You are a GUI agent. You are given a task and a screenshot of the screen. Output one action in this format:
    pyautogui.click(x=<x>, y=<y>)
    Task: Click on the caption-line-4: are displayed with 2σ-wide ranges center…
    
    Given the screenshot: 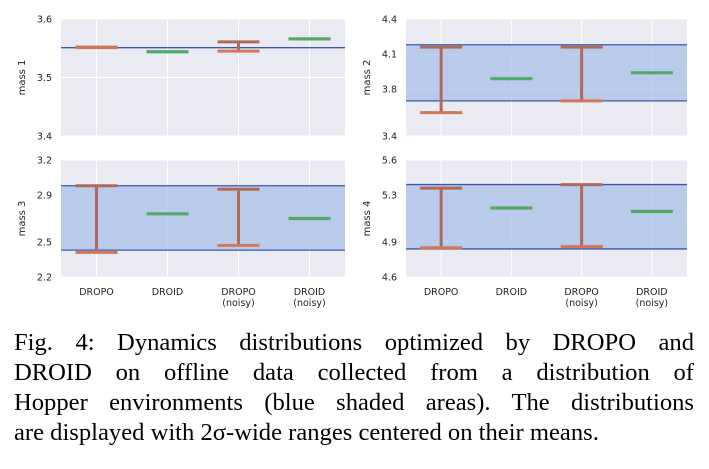 What is the action you would take?
    pyautogui.click(x=306, y=432)
    